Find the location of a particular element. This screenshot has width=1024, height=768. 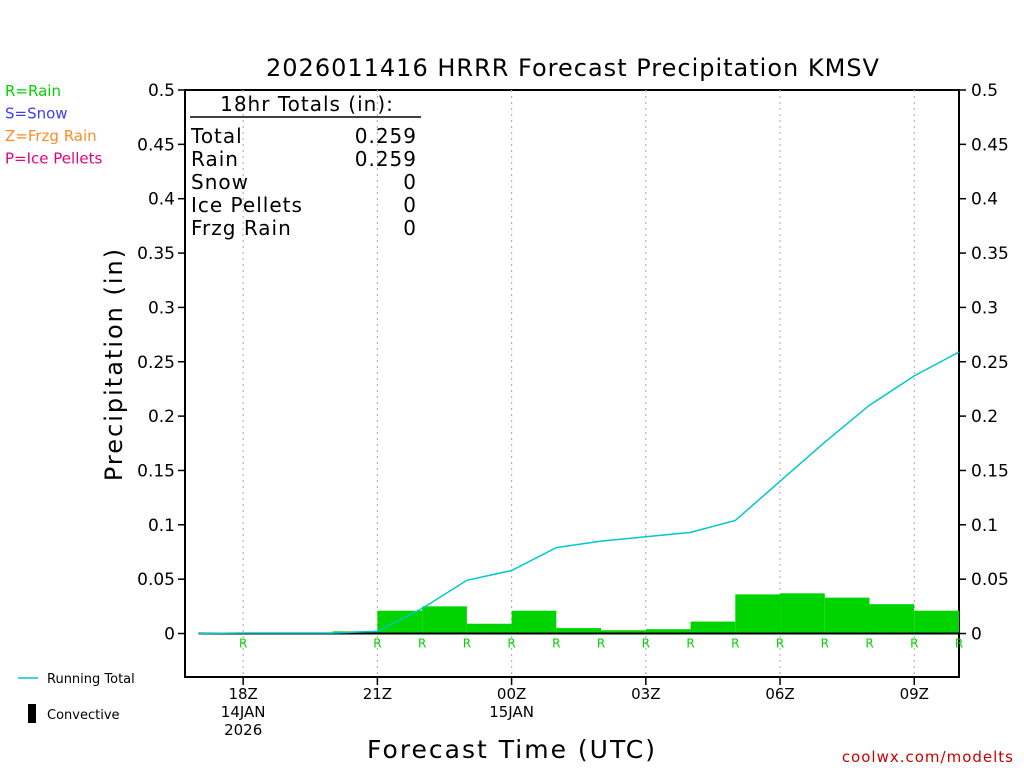

y-tick-label-left: 0.5 is located at coordinates (161, 91).